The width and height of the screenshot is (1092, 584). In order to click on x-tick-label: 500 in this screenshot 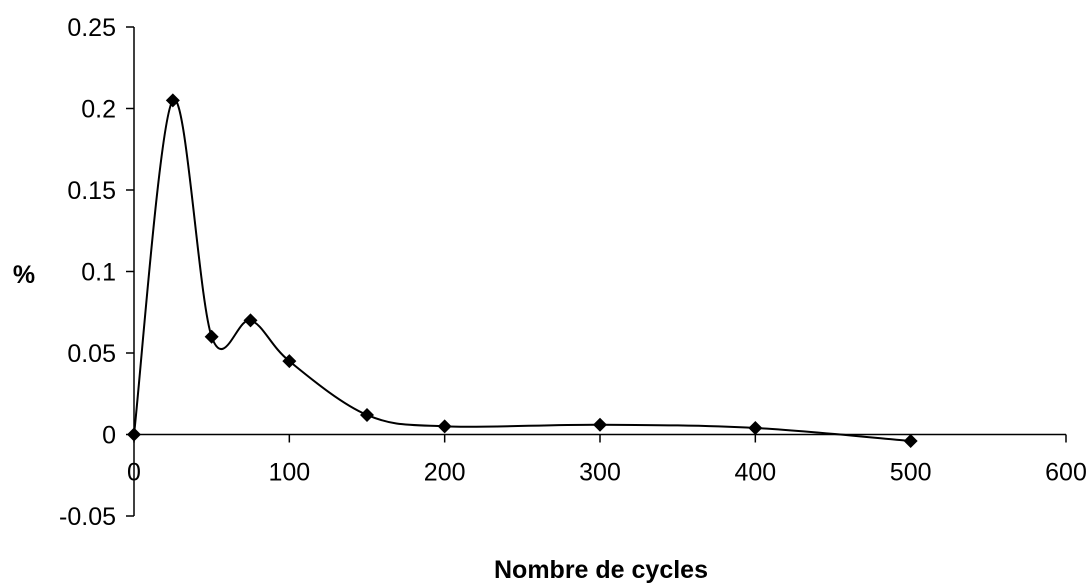, I will do `click(911, 473)`.